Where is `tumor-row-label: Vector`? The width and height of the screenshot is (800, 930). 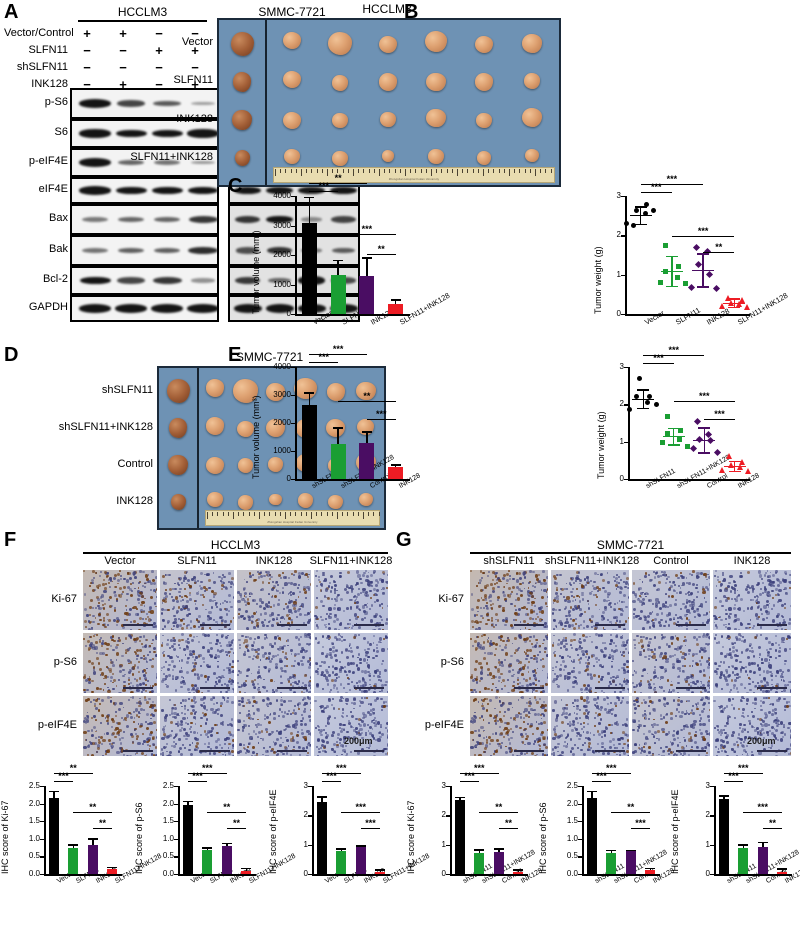 tumor-row-label: Vector is located at coordinates (197, 42).